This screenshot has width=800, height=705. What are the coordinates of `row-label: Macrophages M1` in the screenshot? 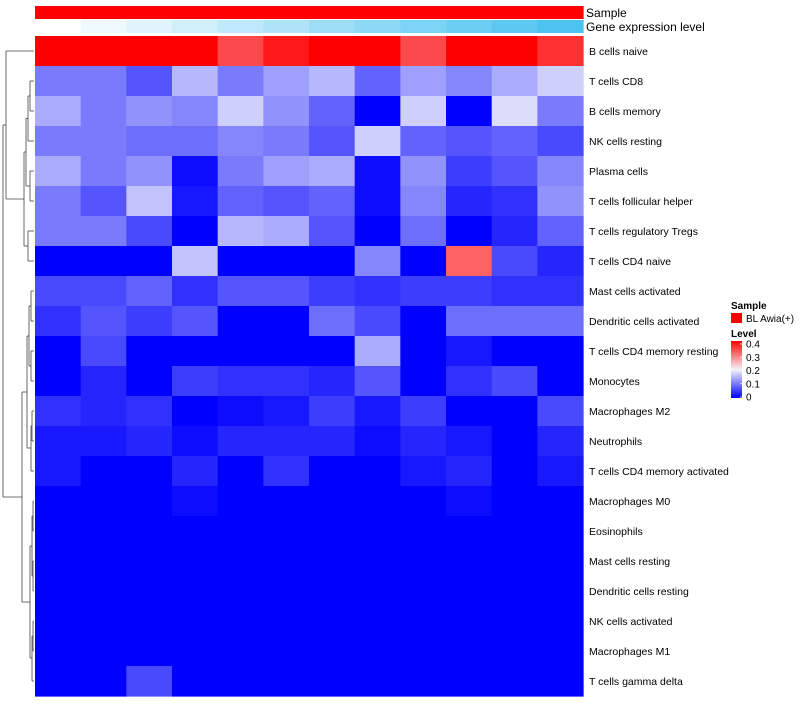 It's located at (629, 652).